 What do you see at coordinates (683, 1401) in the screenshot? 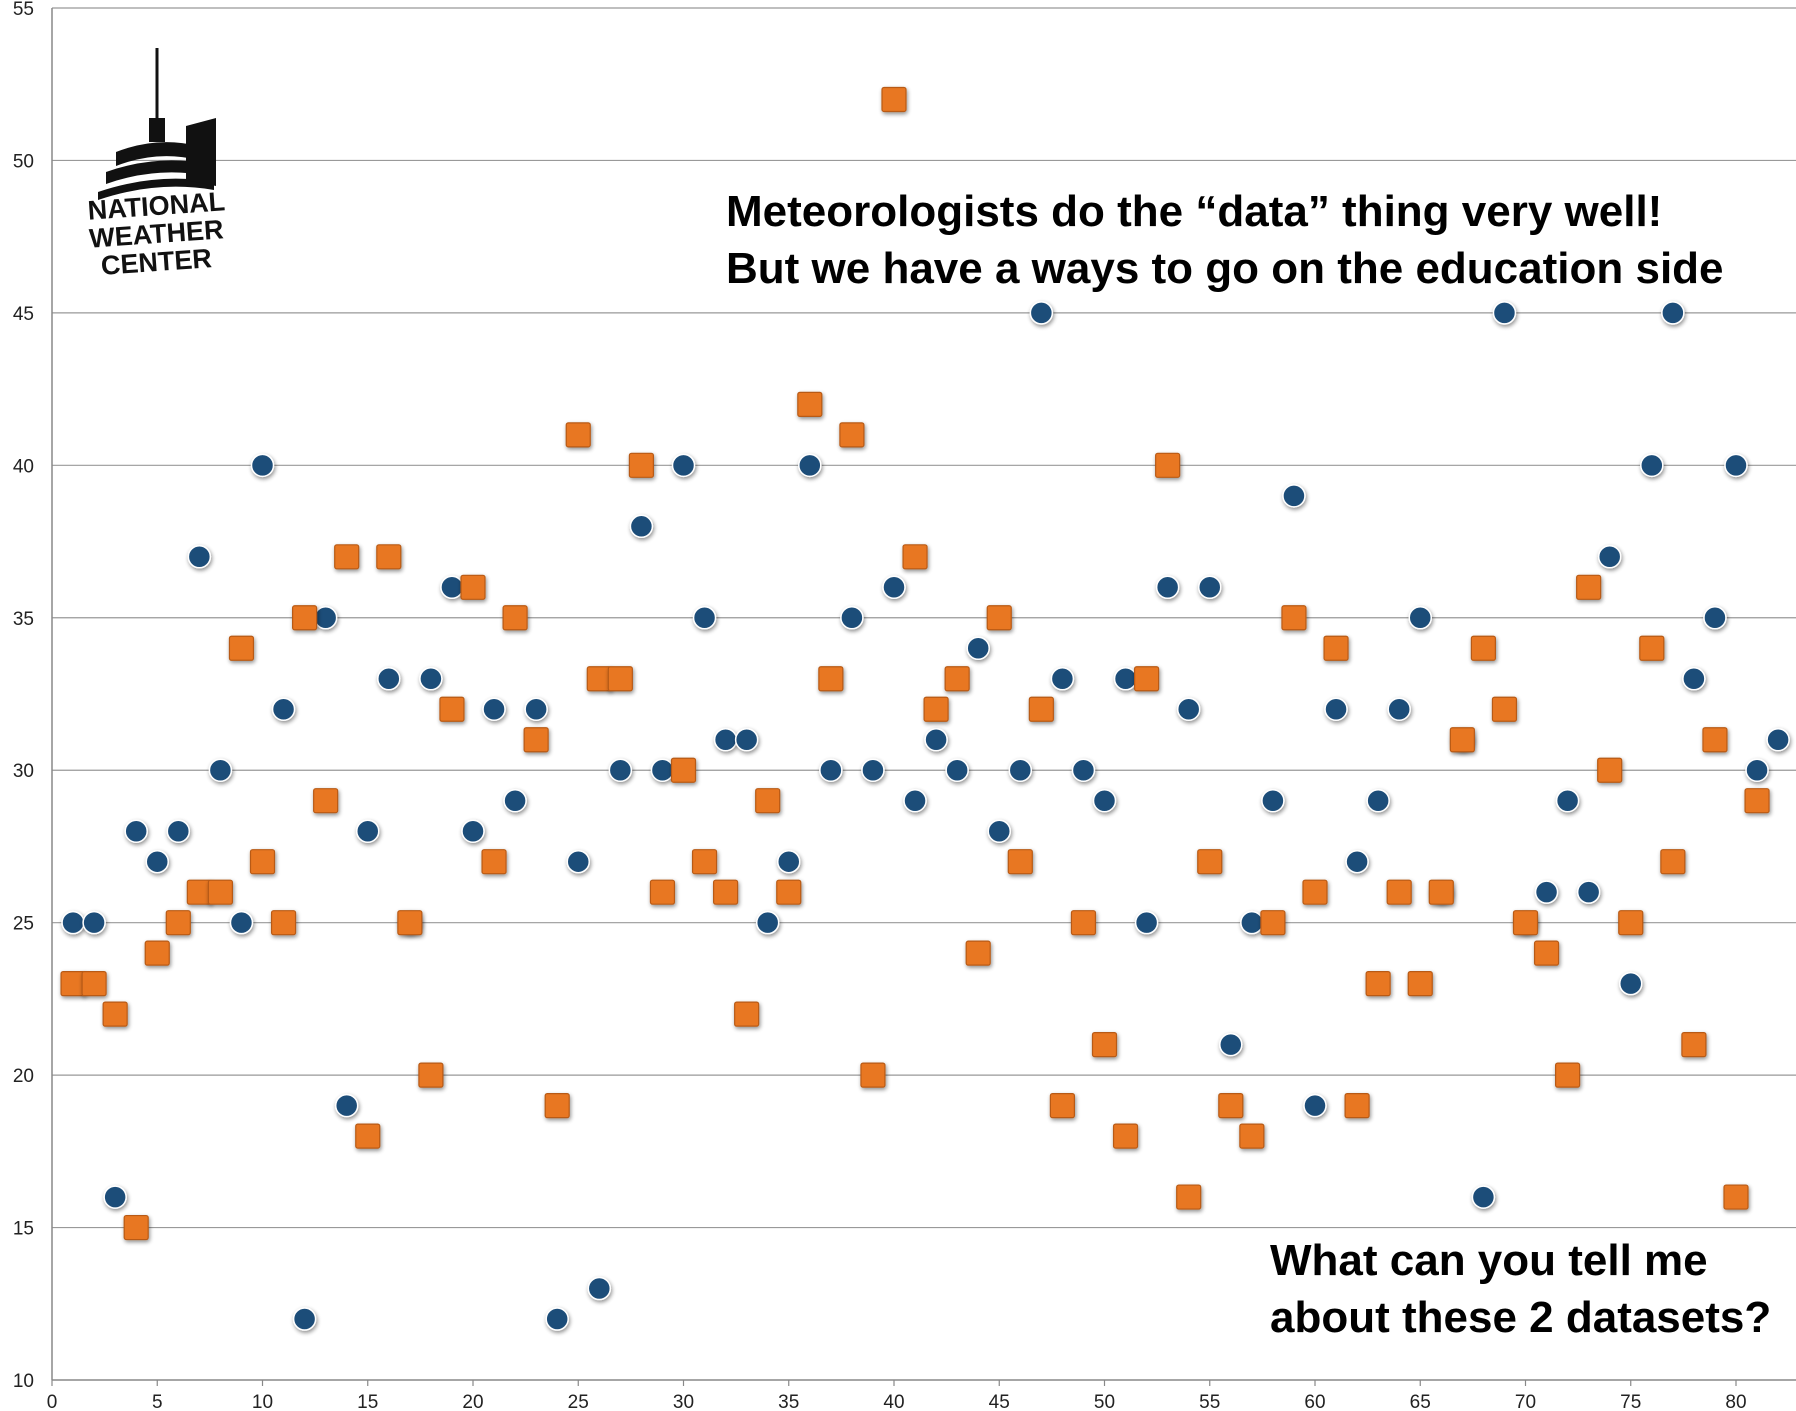
I see `x-tick-label: 30` at bounding box center [683, 1401].